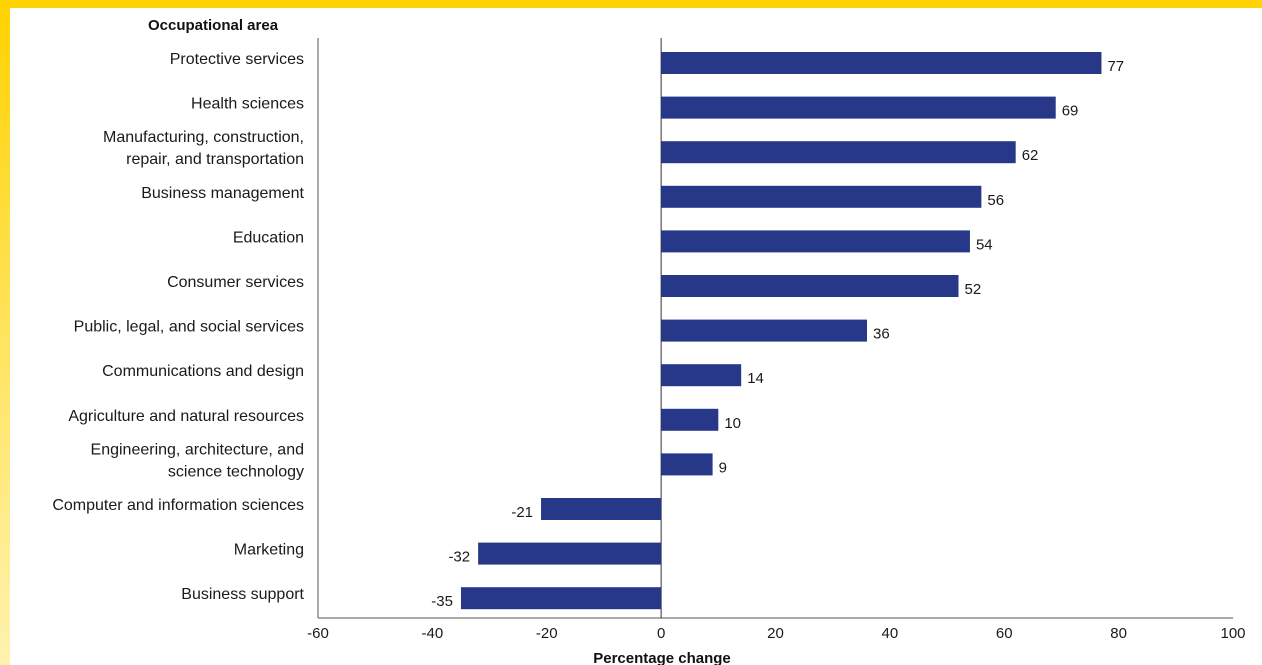 This screenshot has height=665, width=1262. What do you see at coordinates (269, 550) in the screenshot?
I see `category-label: Marketing` at bounding box center [269, 550].